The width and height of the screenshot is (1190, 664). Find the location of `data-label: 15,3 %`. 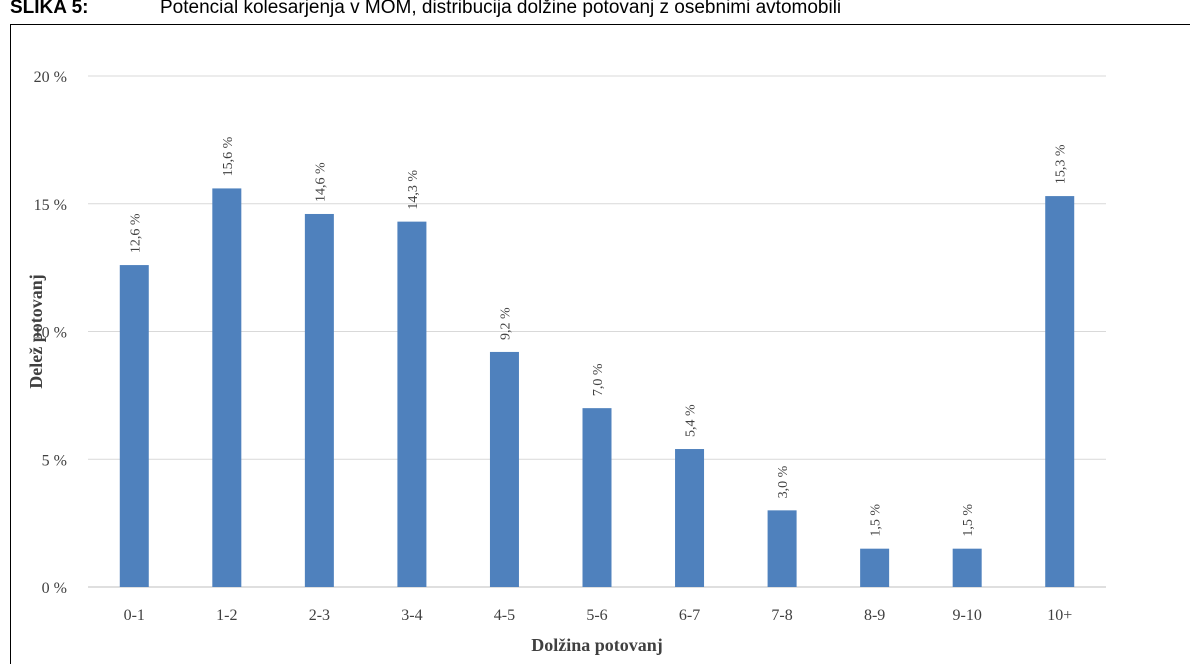

data-label: 15,3 % is located at coordinates (1061, 164).